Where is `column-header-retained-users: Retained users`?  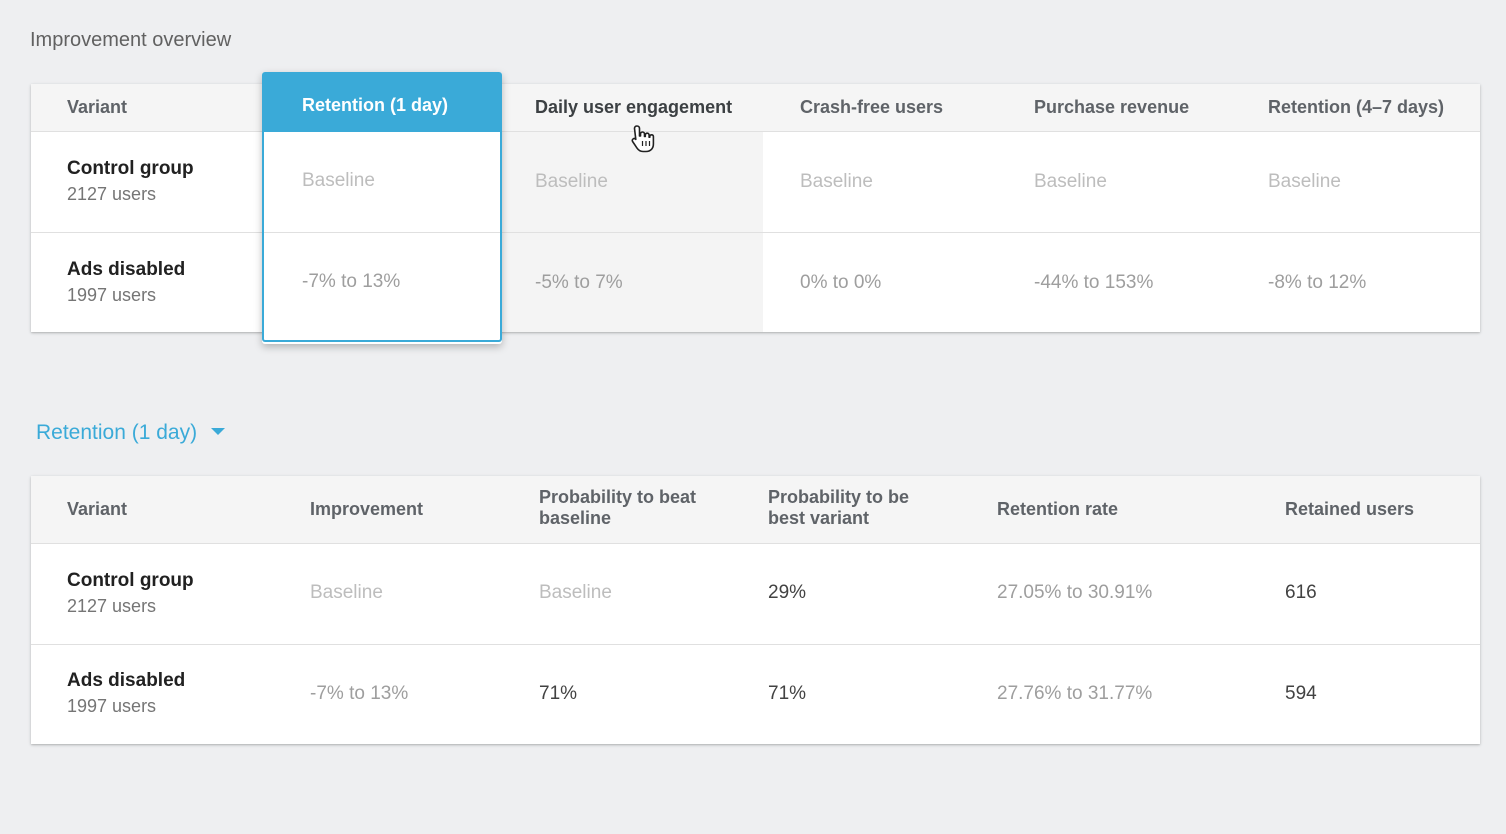
column-header-retained-users: Retained users is located at coordinates (1350, 509).